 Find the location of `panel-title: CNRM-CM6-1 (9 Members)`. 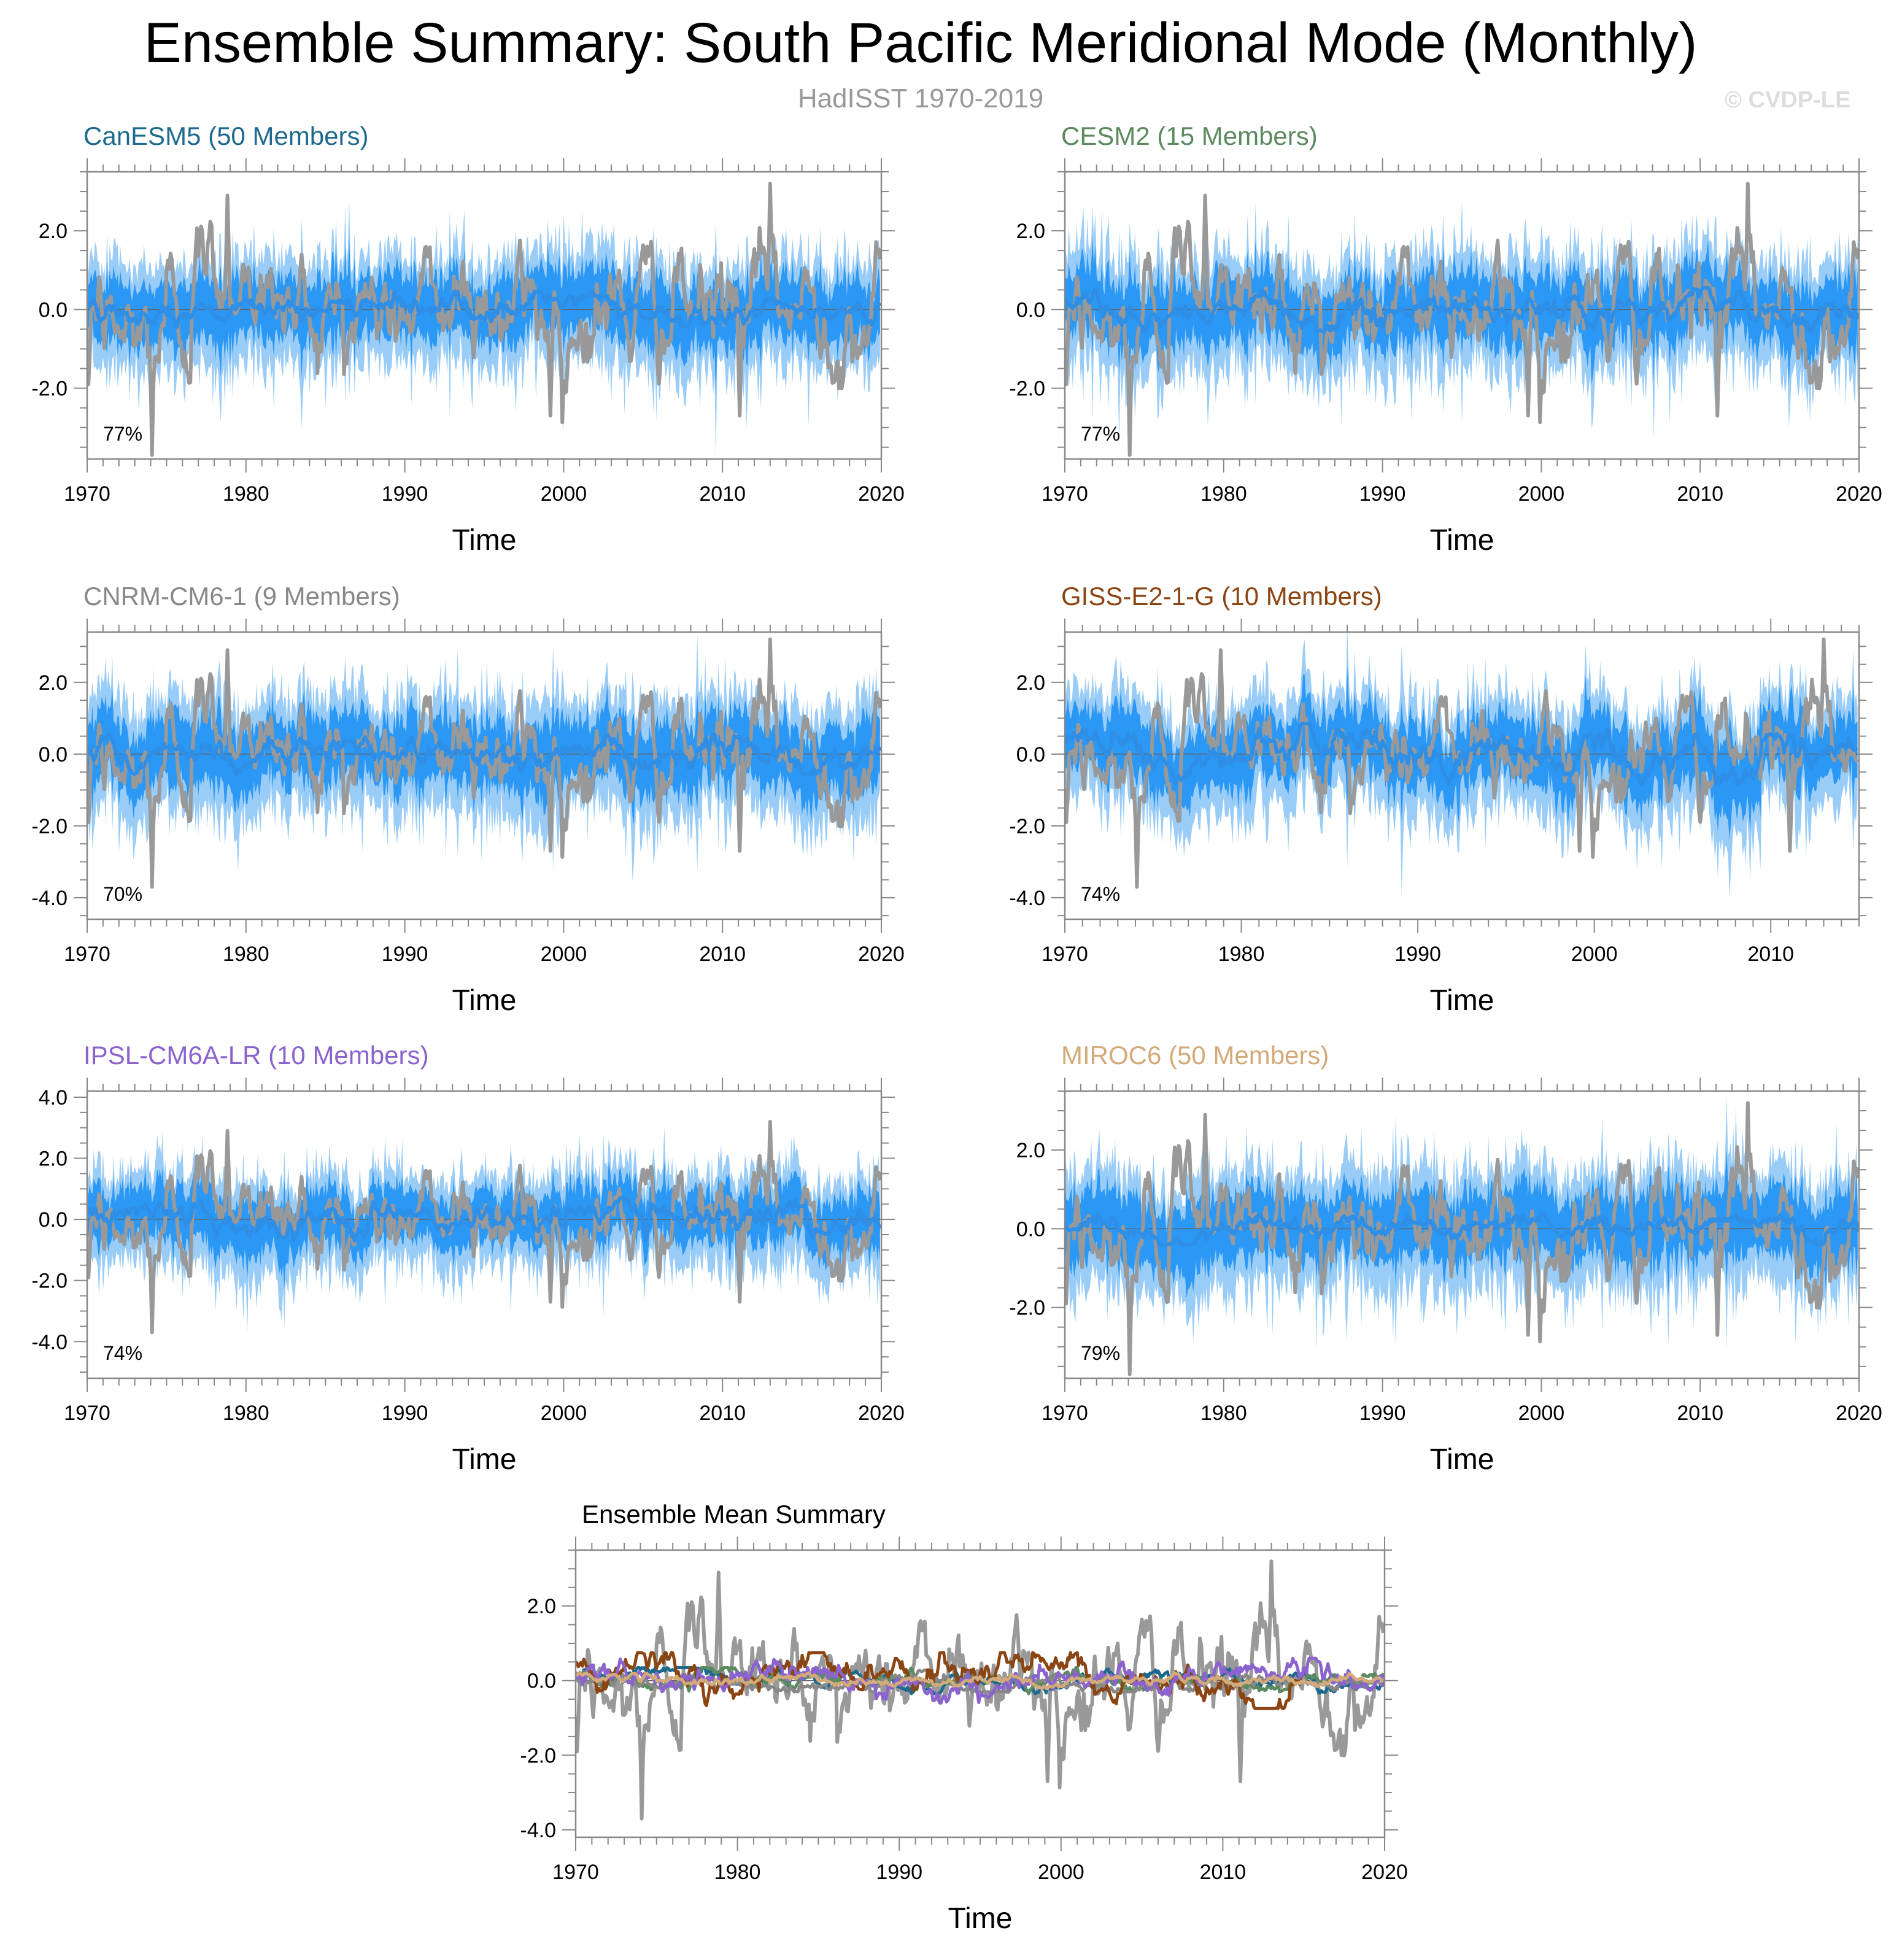

panel-title: CNRM-CM6-1 (9 Members) is located at coordinates (241, 596).